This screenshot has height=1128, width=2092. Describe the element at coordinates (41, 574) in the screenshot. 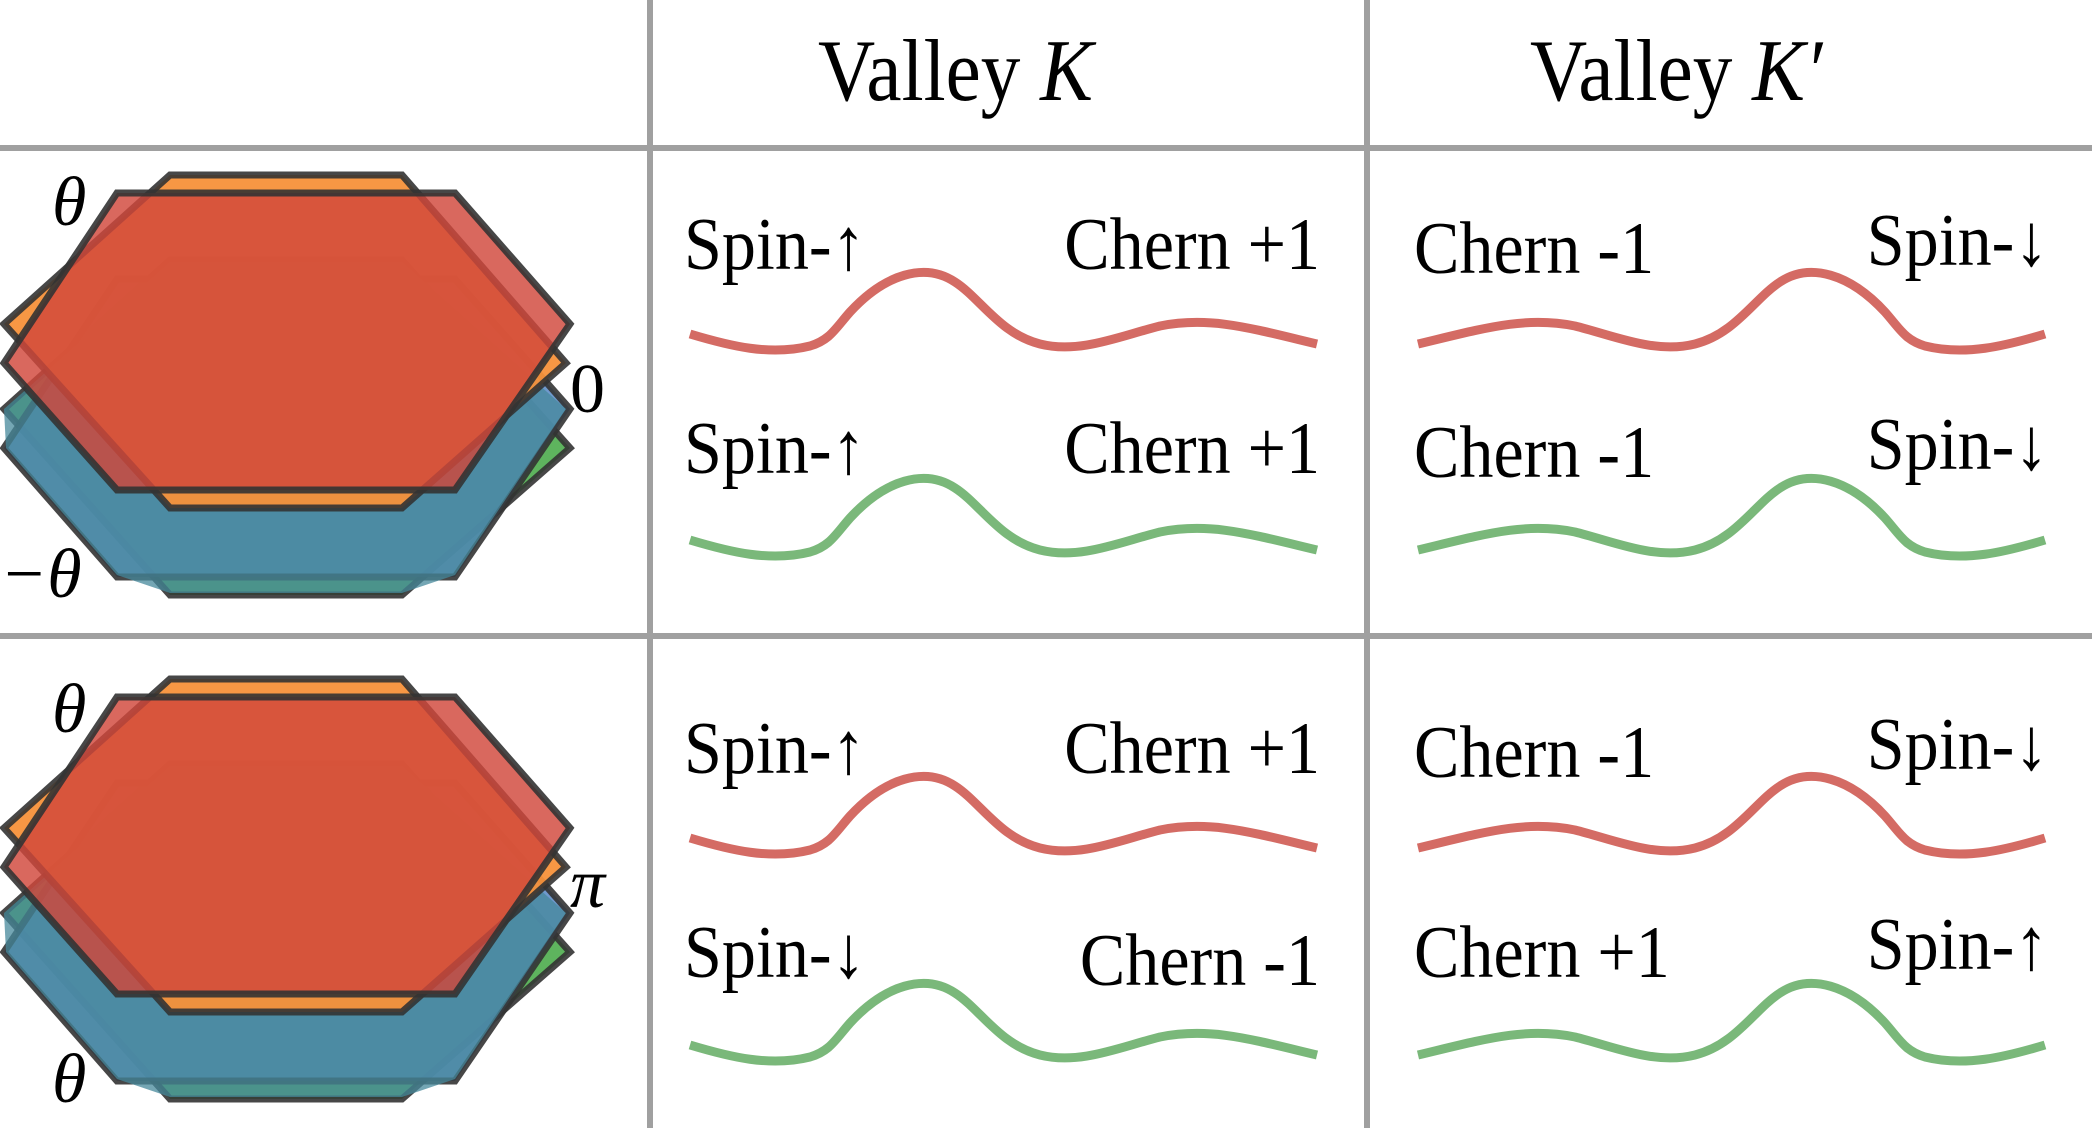

I see `angle-label-bottom: −θ` at that location.